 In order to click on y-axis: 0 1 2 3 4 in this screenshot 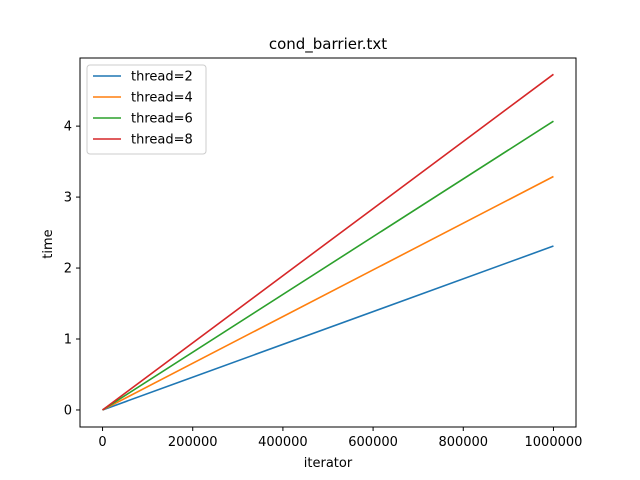, I will do `click(72, 269)`.